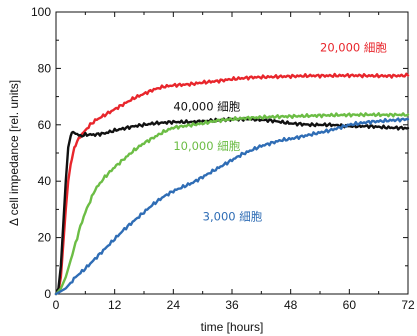 Image resolution: width=417 pixels, height=336 pixels. Describe the element at coordinates (115, 305) in the screenshot. I see `x-tick-label: 12` at that location.